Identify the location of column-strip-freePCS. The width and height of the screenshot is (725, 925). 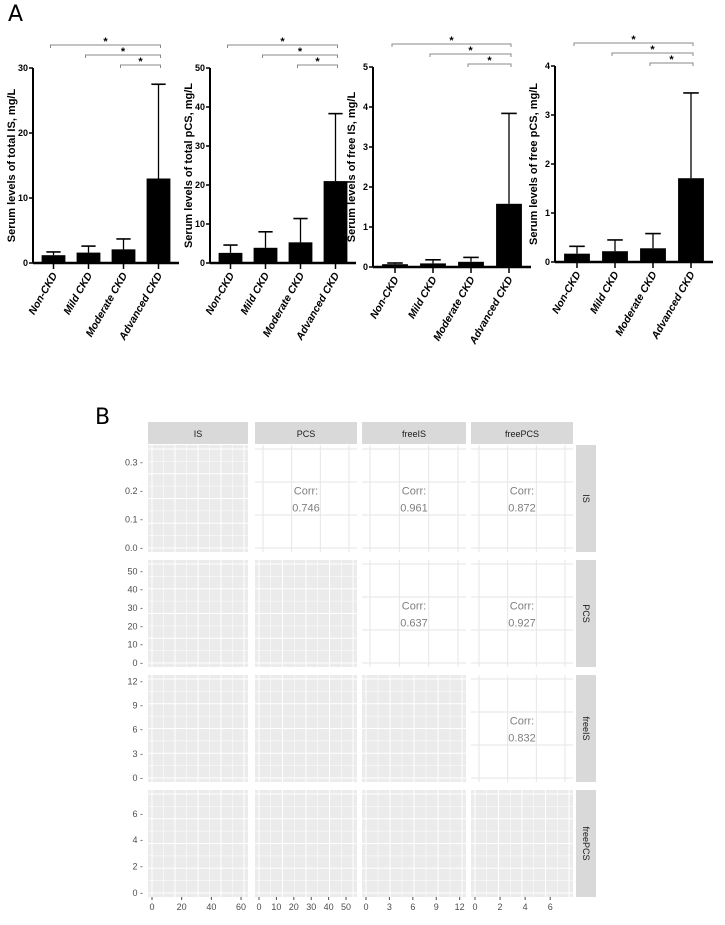
(522, 433).